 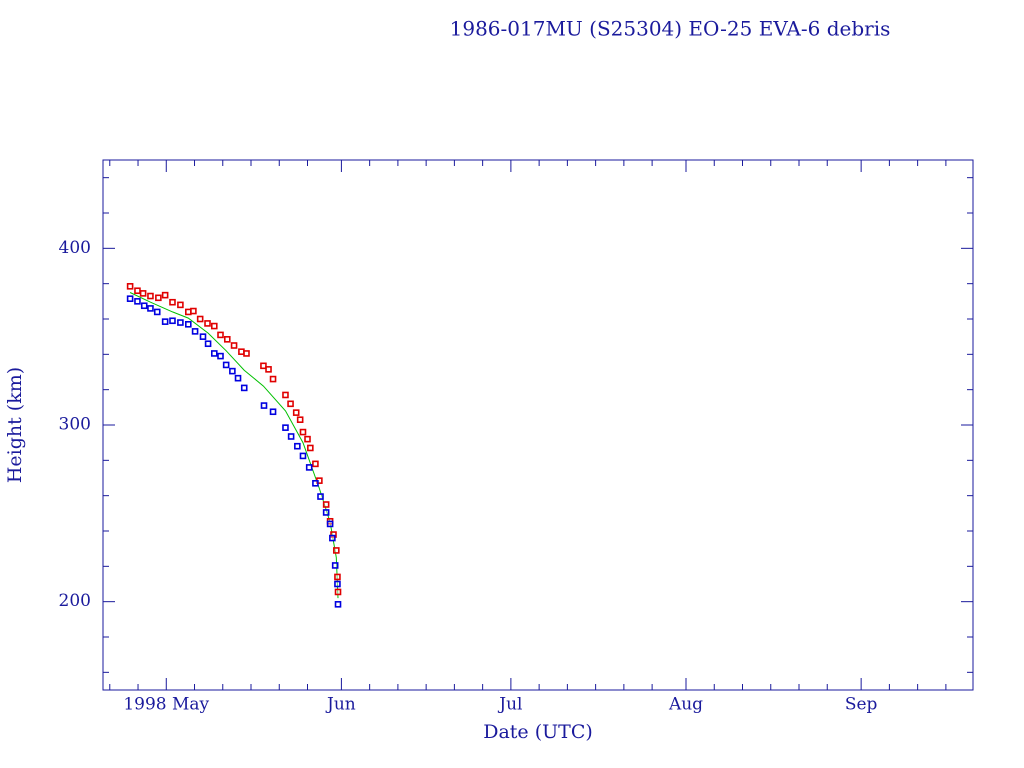 What do you see at coordinates (75, 425) in the screenshot?
I see `y-tick-label: 300` at bounding box center [75, 425].